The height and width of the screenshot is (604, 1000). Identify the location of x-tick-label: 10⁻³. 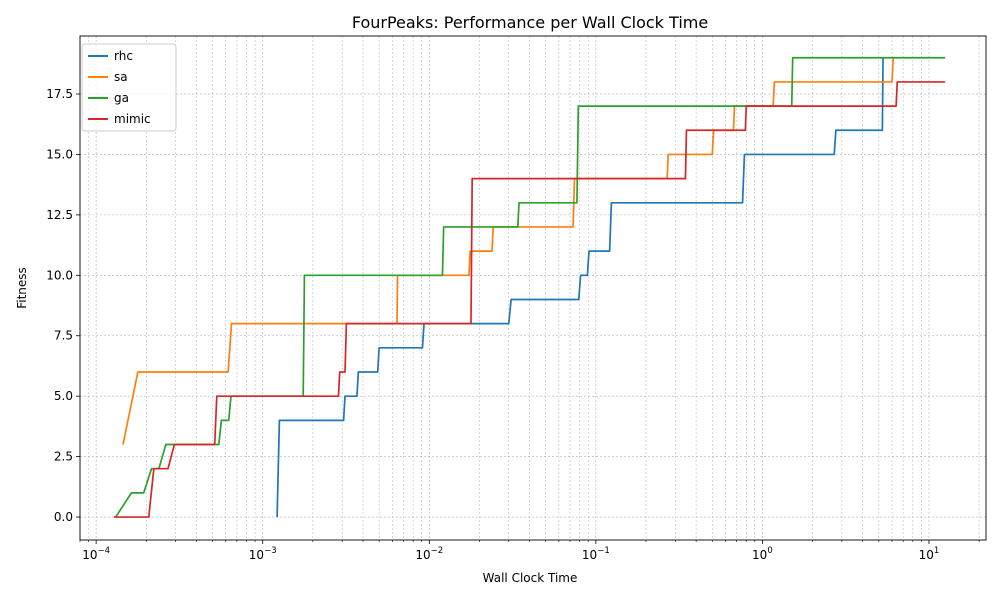
(263, 554).